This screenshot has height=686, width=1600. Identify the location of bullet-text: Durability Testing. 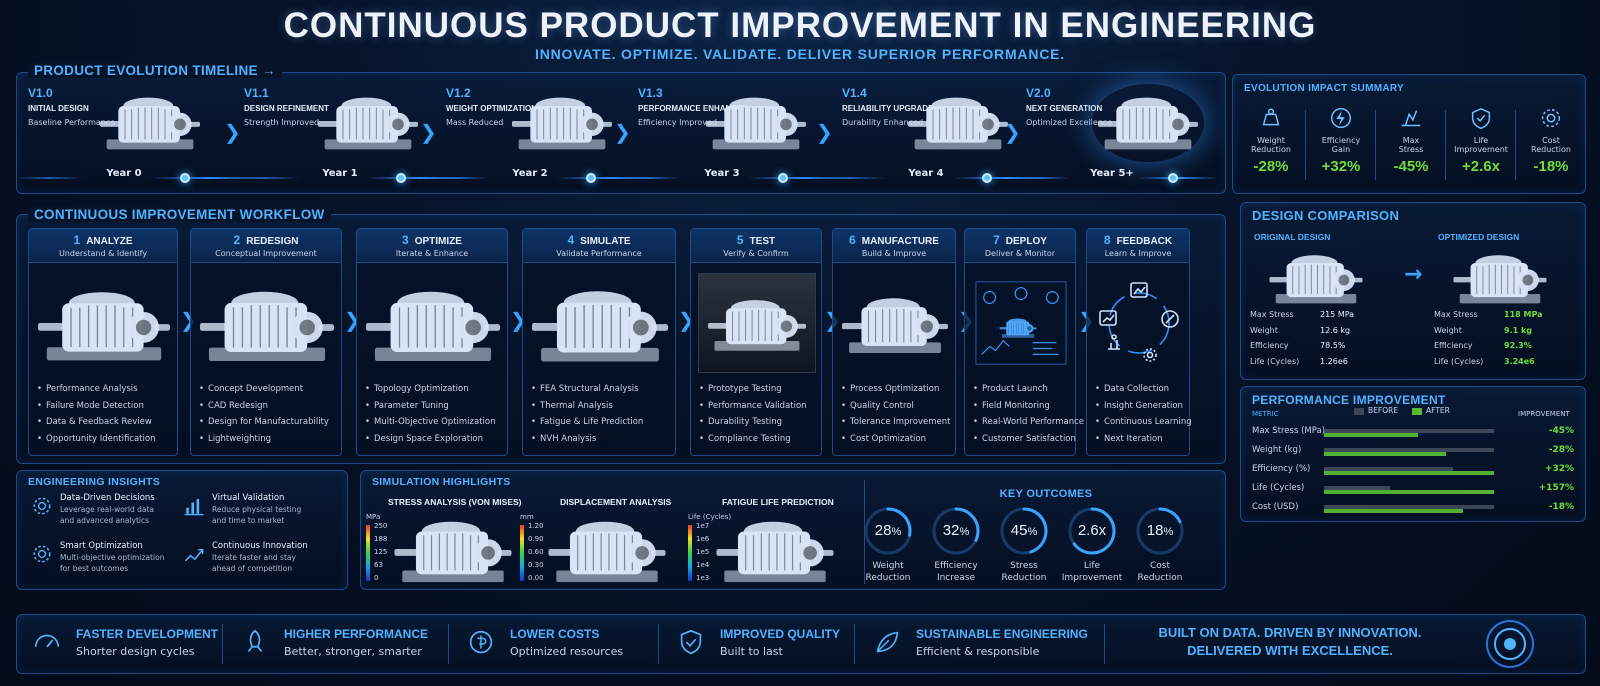
(745, 422).